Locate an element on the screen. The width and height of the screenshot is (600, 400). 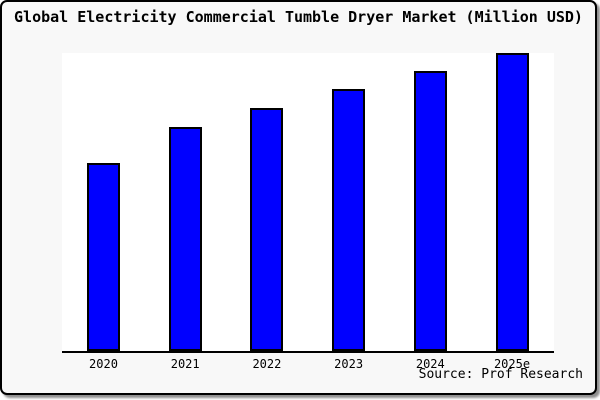
bar-2024 is located at coordinates (430, 210).